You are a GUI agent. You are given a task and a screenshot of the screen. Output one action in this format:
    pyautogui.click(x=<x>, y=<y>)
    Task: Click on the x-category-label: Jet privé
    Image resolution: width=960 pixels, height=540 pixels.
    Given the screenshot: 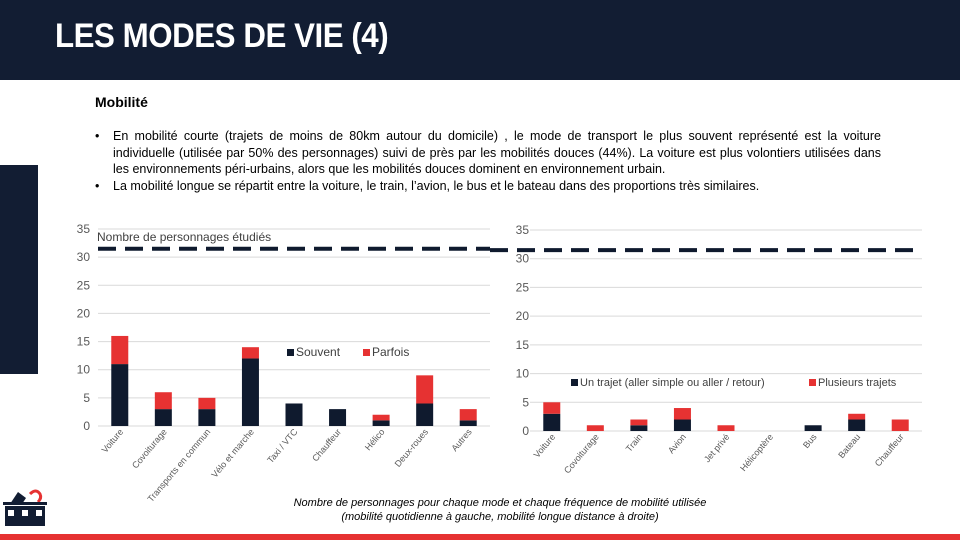 What is the action you would take?
    pyautogui.click(x=717, y=448)
    